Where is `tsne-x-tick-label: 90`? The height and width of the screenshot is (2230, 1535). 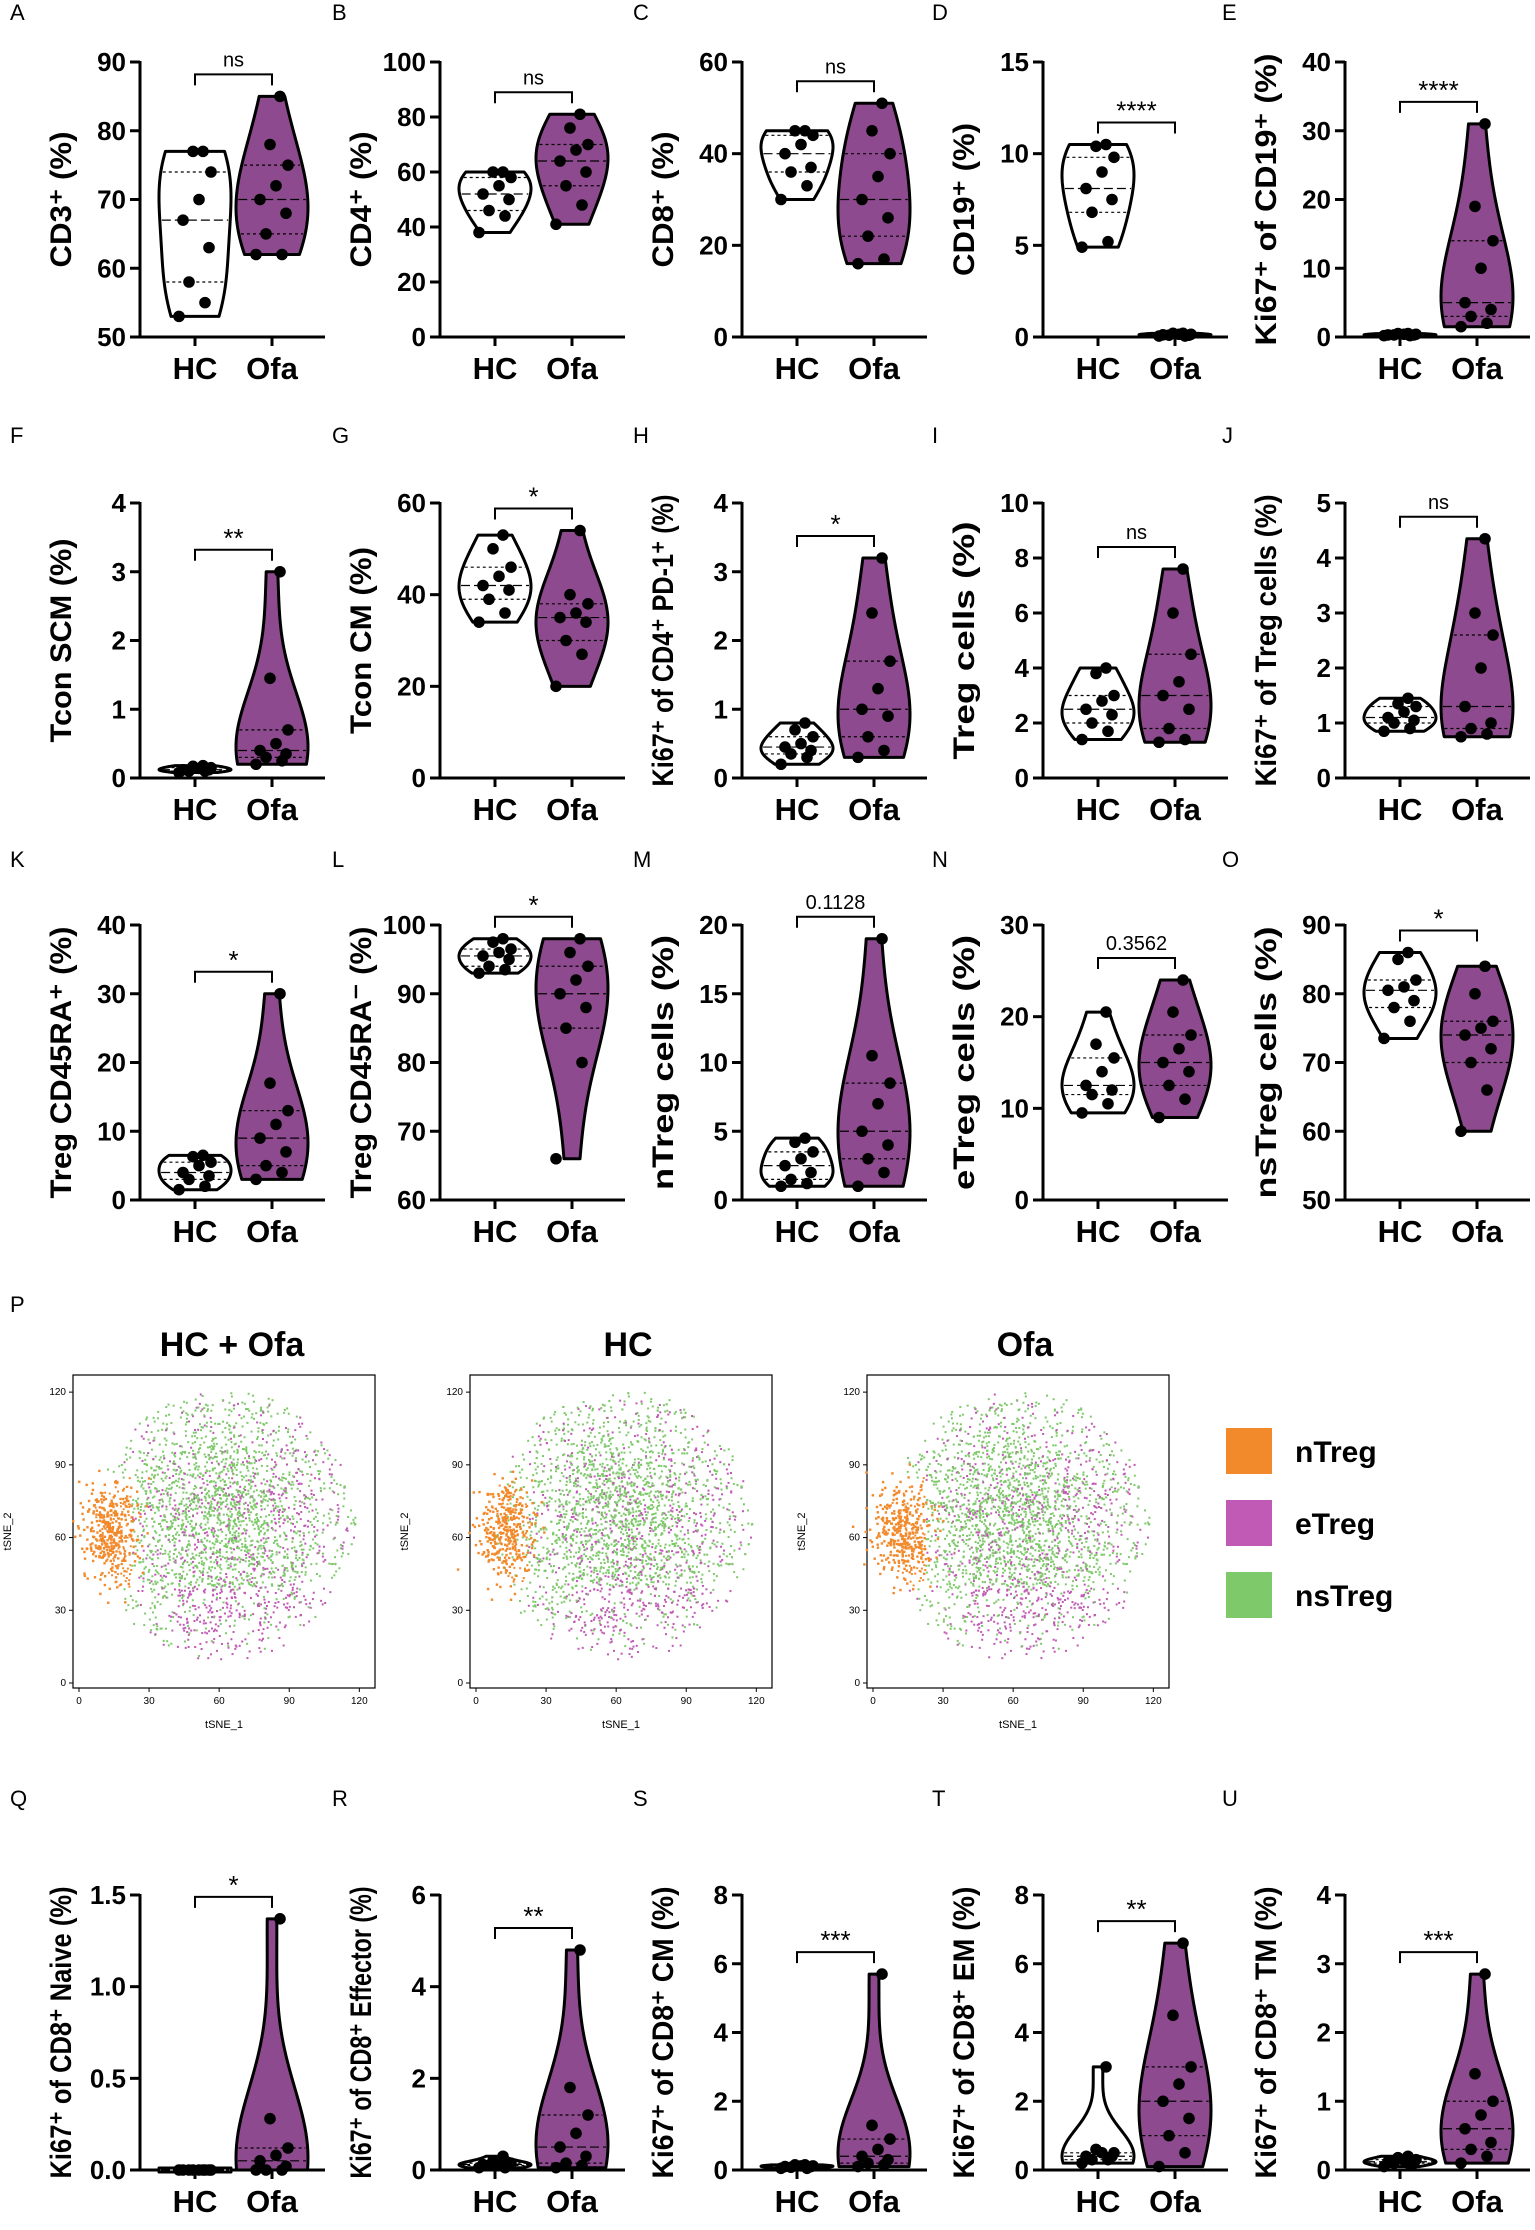
tsne-x-tick-label: 90 is located at coordinates (290, 1701).